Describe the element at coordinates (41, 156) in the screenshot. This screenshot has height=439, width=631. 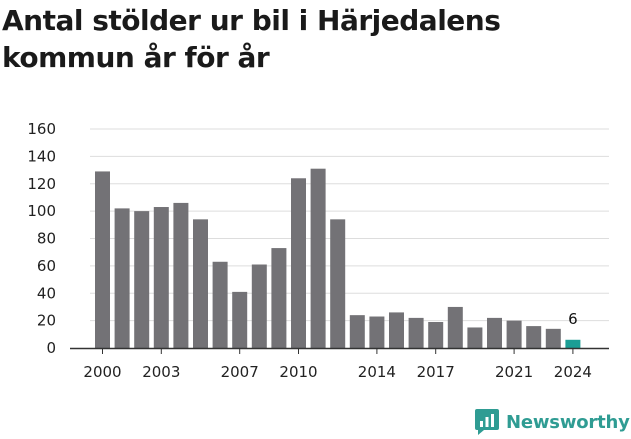
I see `y-tick-label: 140` at that location.